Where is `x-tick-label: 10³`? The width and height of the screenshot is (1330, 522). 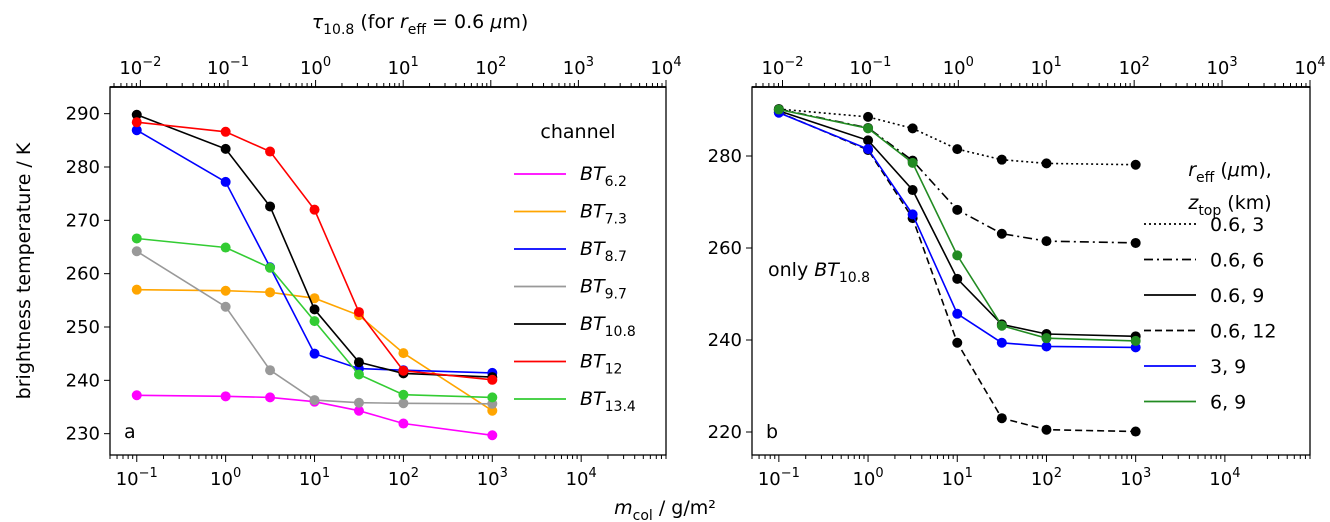 x-tick-label: 10³ is located at coordinates (492, 478).